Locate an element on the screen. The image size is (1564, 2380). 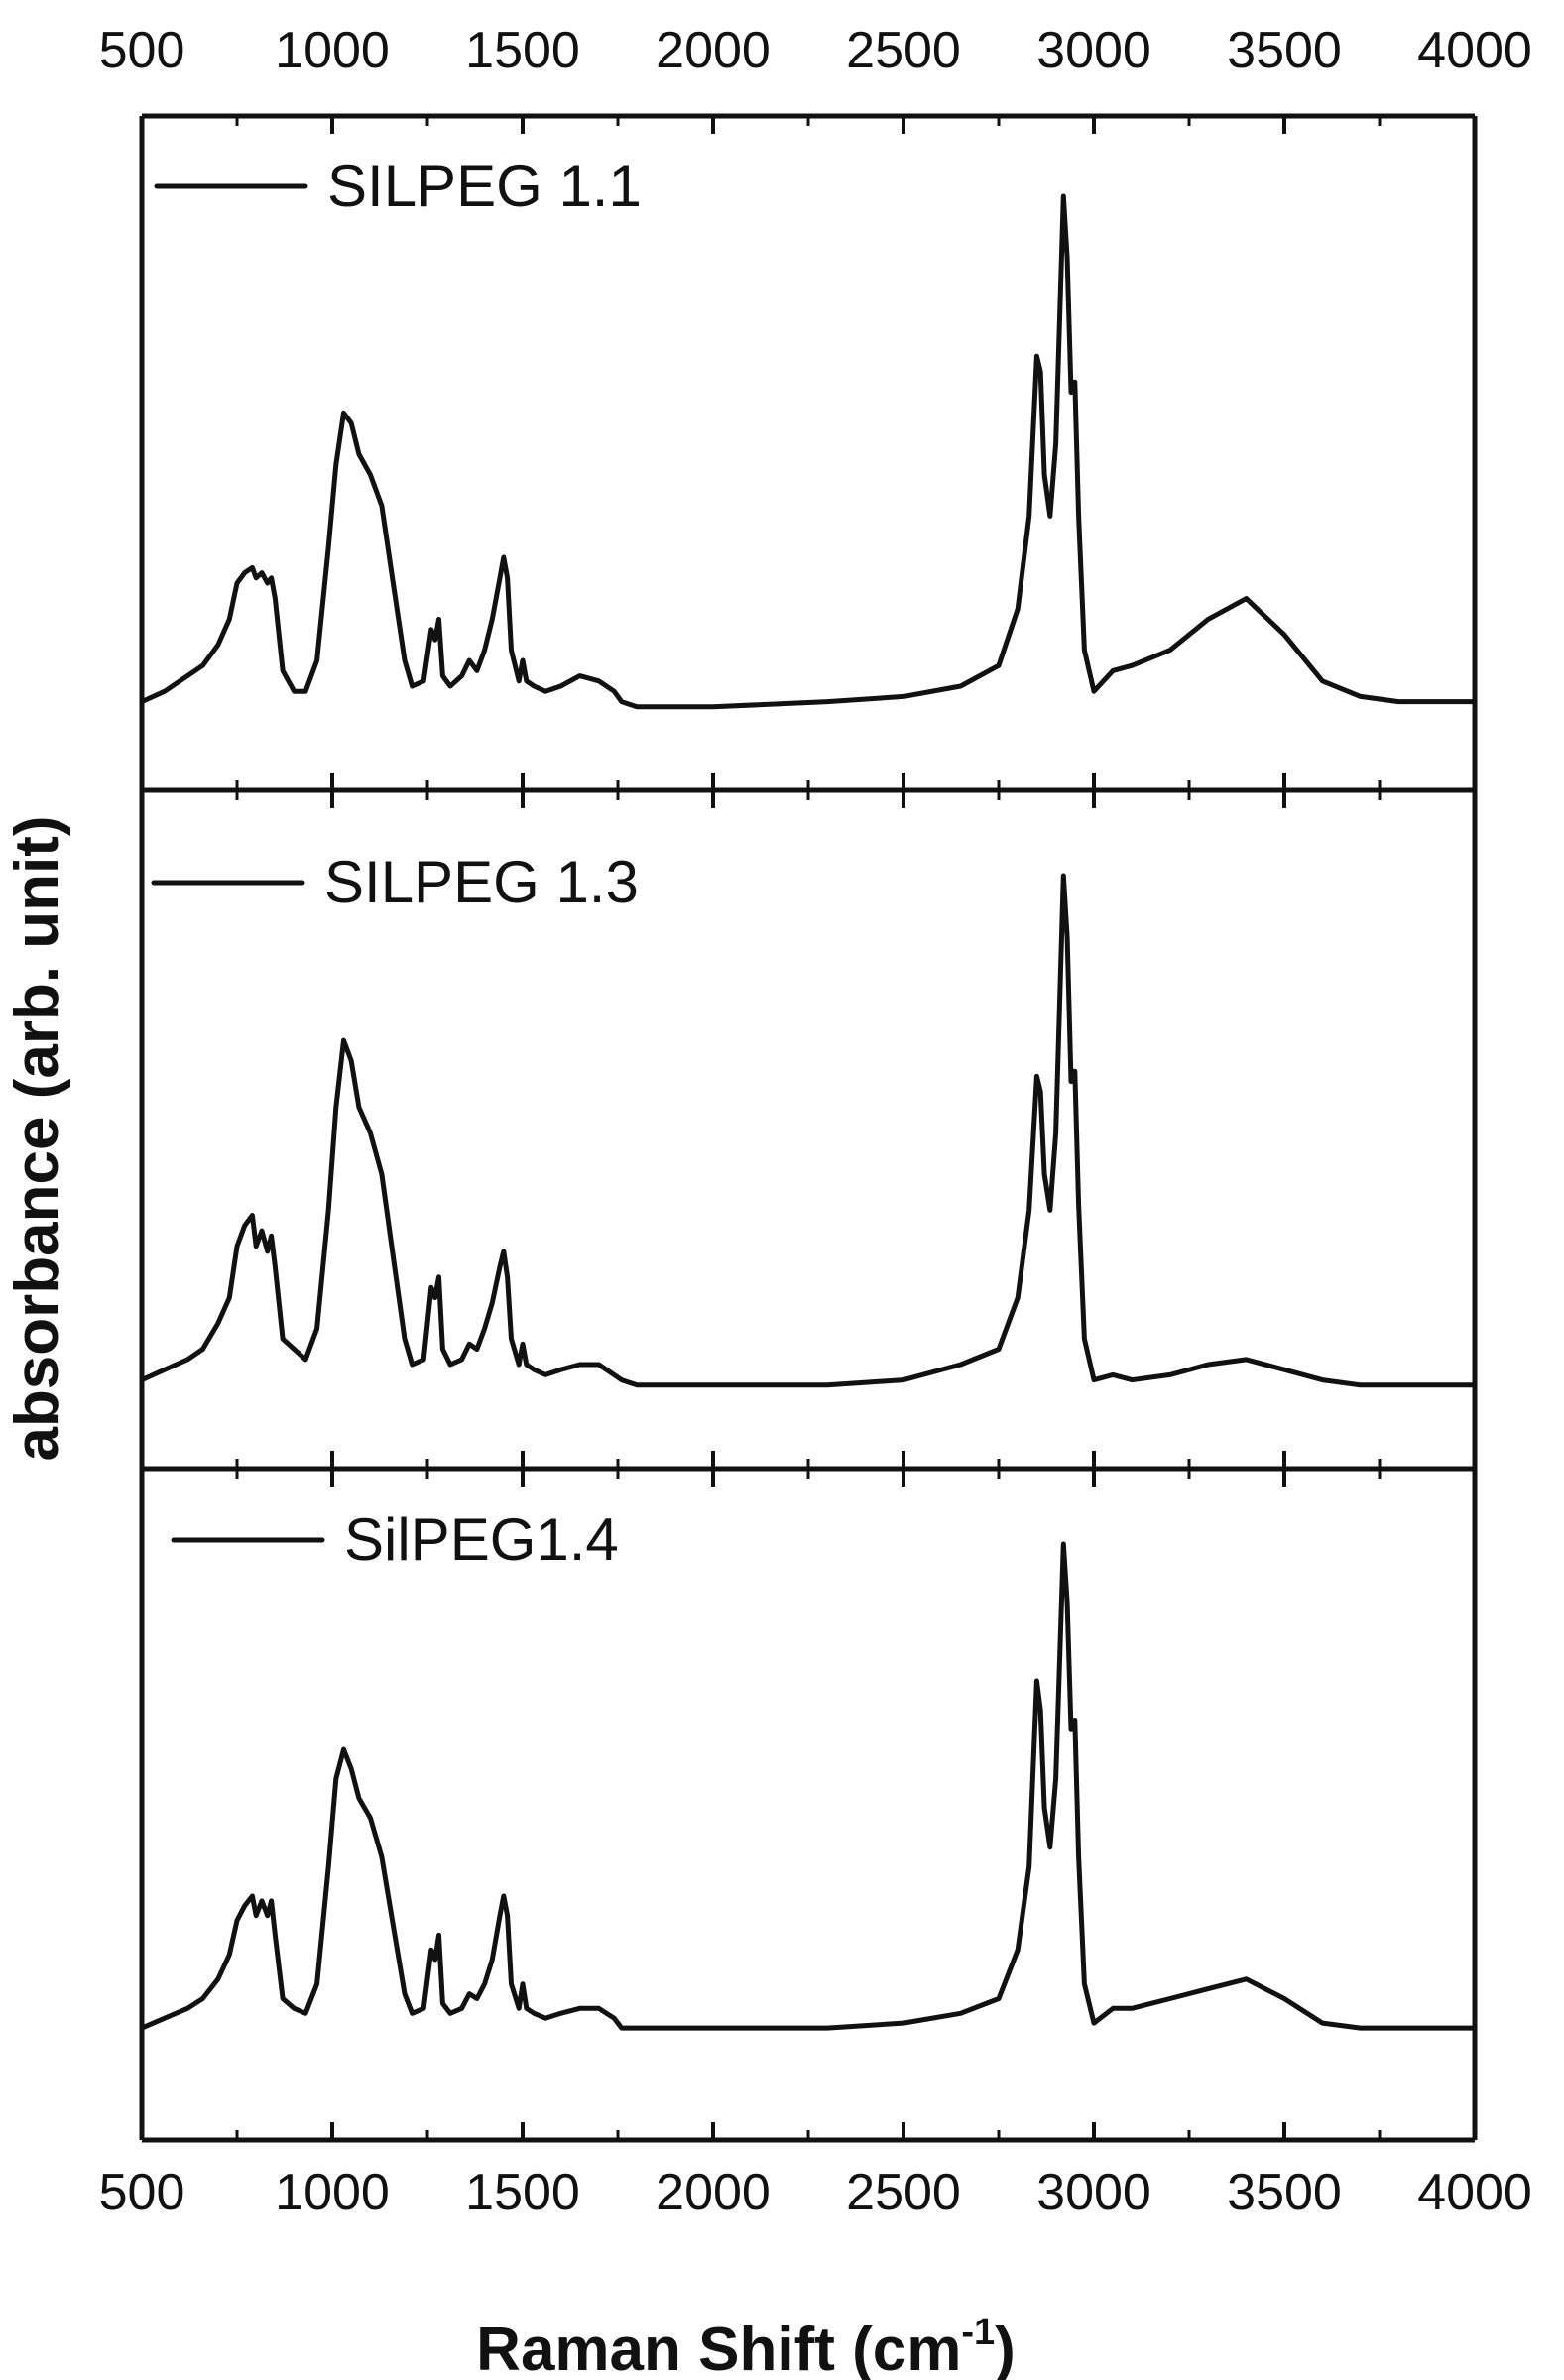
bottom-tick-label-2500: 2500 is located at coordinates (903, 2192).